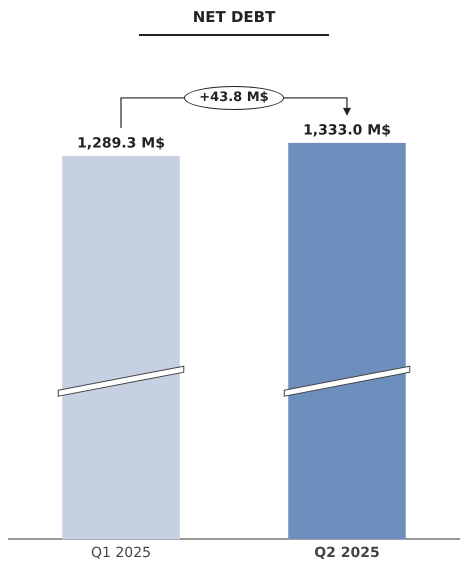 The image size is (468, 575). Describe the element at coordinates (347, 130) in the screenshot. I see `data-label: 1,333.0 M$` at that location.